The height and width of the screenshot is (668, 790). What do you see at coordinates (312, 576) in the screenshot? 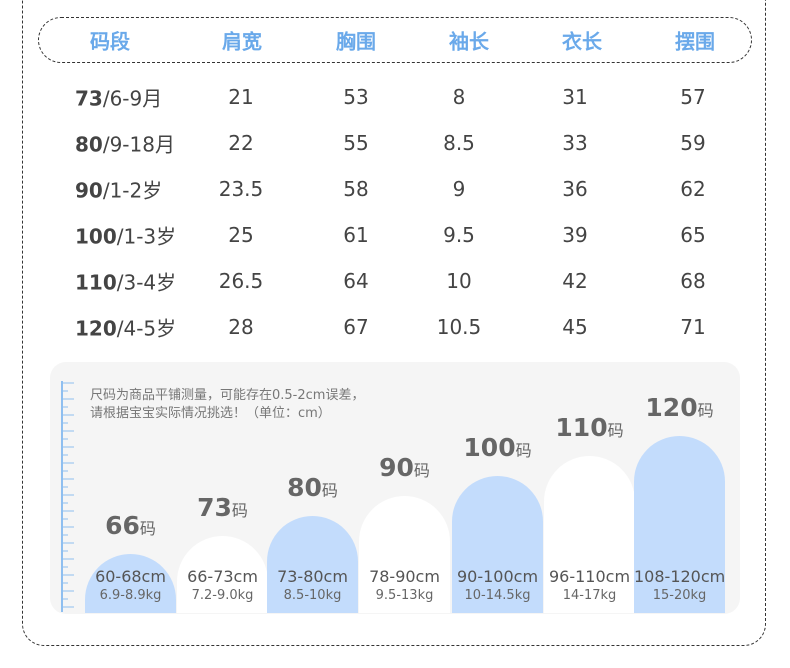
I see `arch-height-range: 73-80cm` at bounding box center [312, 576].